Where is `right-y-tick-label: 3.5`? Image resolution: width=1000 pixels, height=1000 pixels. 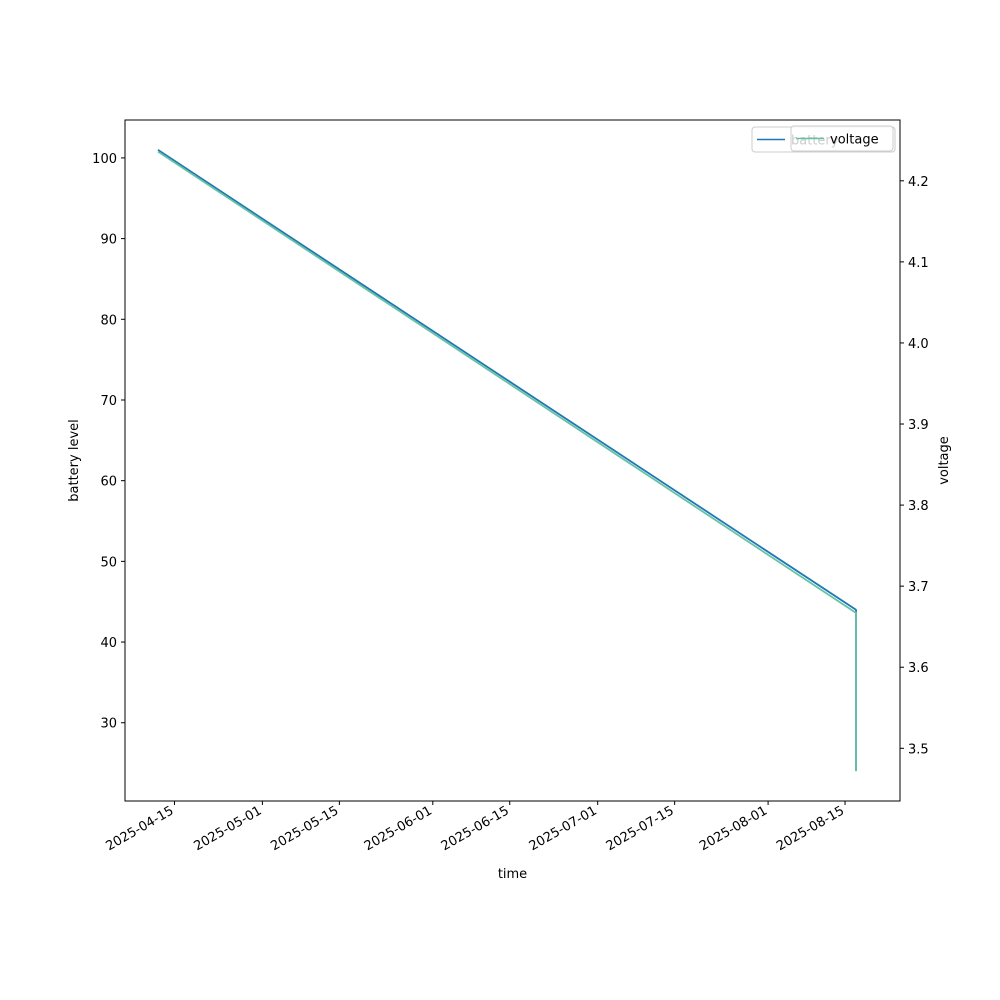 right-y-tick-label: 3.5 is located at coordinates (918, 749).